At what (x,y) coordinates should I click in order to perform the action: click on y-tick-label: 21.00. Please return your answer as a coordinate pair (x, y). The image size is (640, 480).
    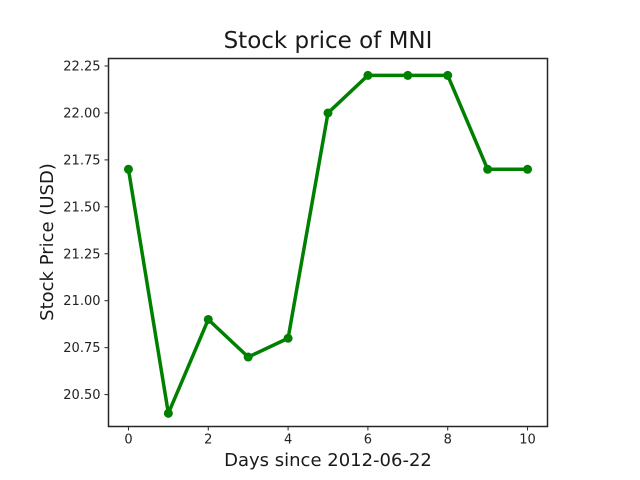
    Looking at the image, I should click on (81, 301).